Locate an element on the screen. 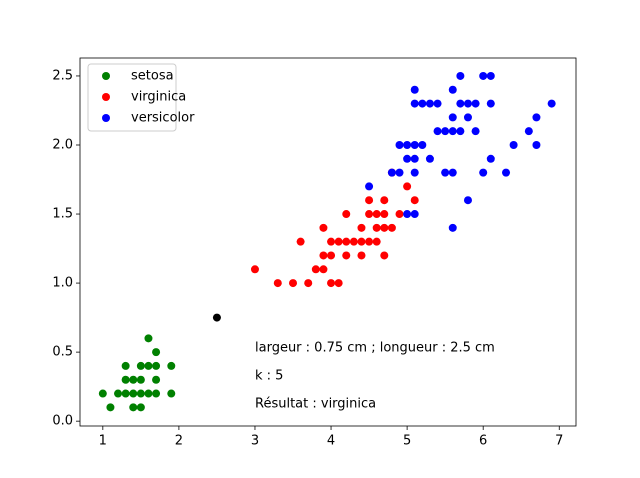 This screenshot has width=640, height=478. y-tick-label: 2.0 is located at coordinates (62, 144).